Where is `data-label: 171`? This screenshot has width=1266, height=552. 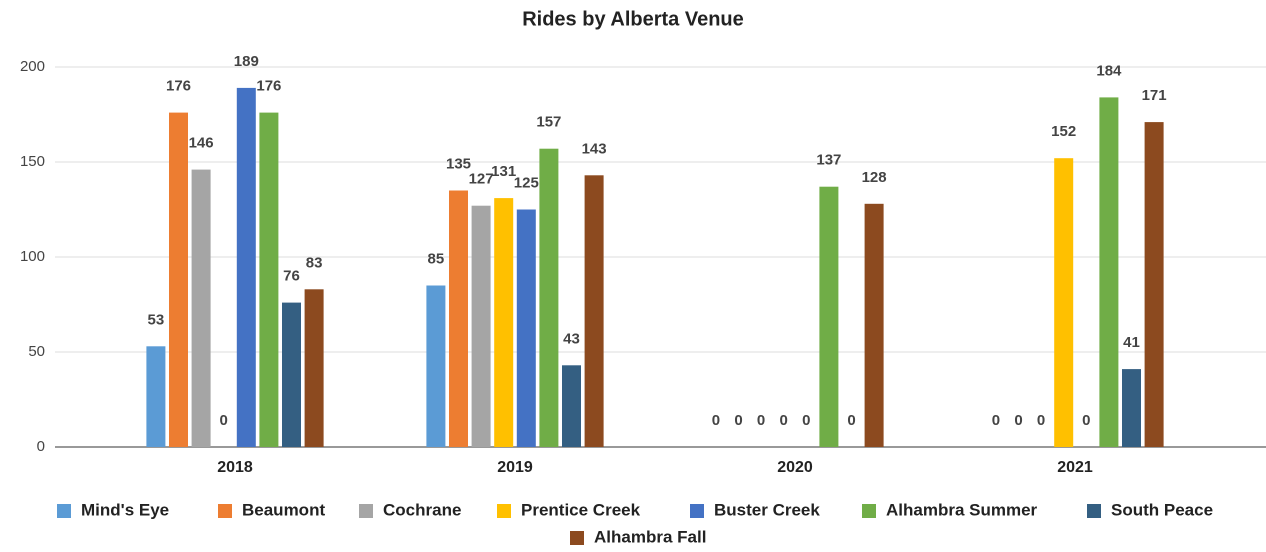 data-label: 171 is located at coordinates (1154, 95).